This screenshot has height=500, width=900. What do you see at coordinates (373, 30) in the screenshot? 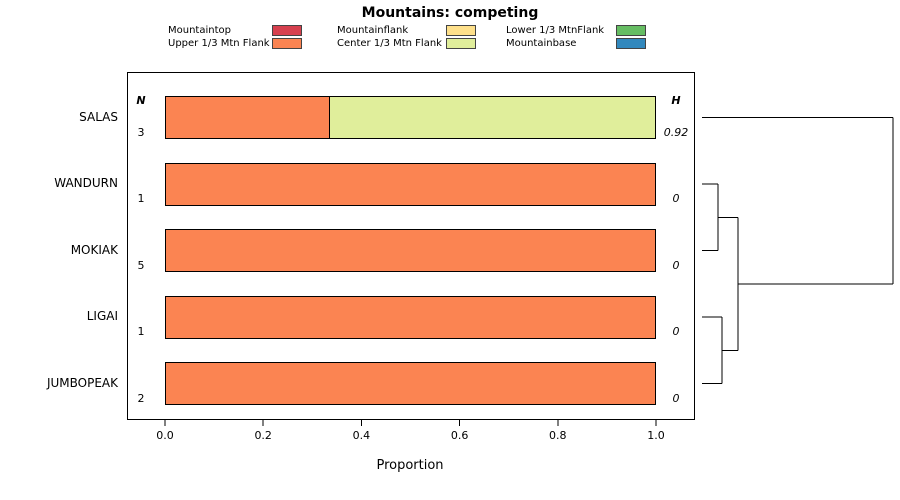
I see `legend-label: Mountainflank` at bounding box center [373, 30].